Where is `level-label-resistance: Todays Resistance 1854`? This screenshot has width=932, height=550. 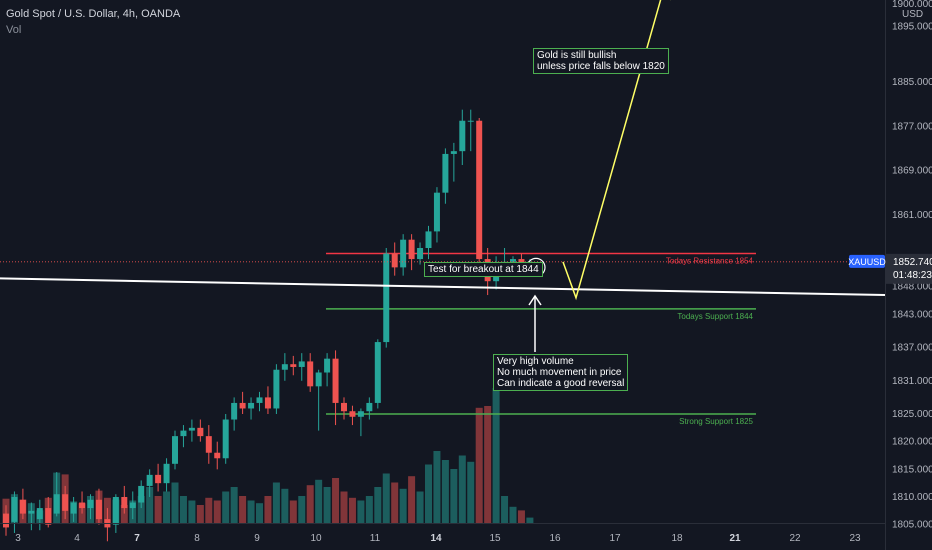 level-label-resistance: Todays Resistance 1854 is located at coordinates (710, 261).